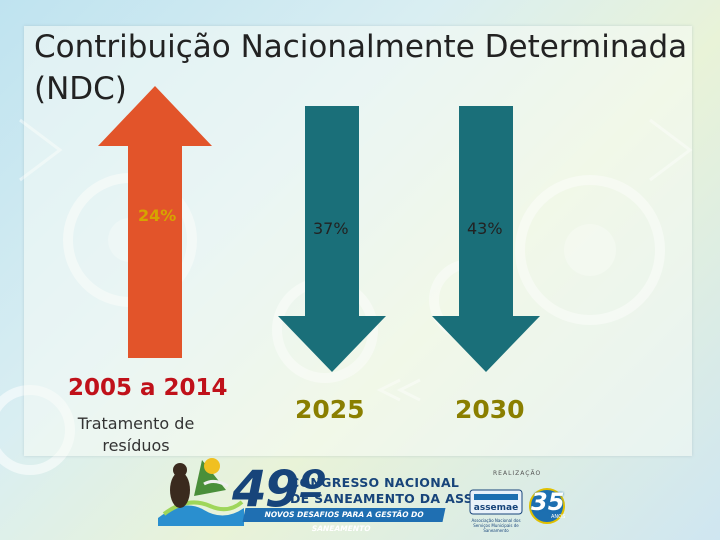  Describe the element at coordinates (548, 502) in the screenshot. I see `anniversary-number: 35` at that location.